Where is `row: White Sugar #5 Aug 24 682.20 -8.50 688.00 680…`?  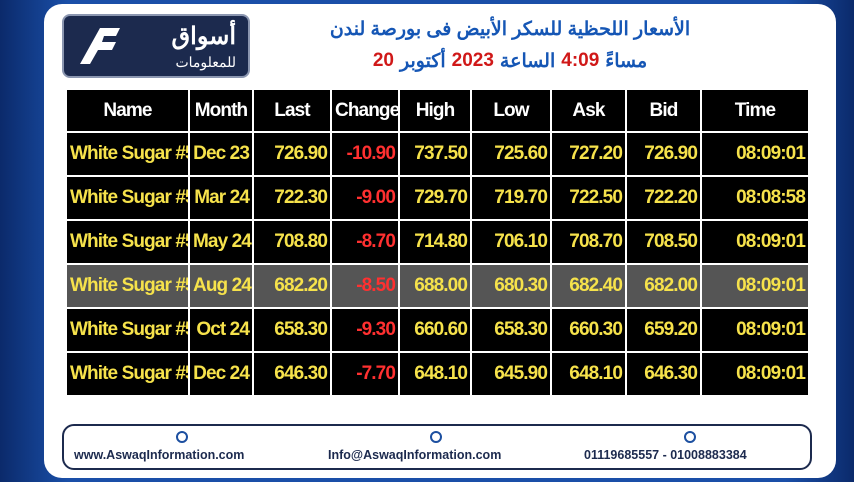
row: White Sugar #5 Aug 24 682.20 -8.50 688.00 680… is located at coordinates (437, 286).